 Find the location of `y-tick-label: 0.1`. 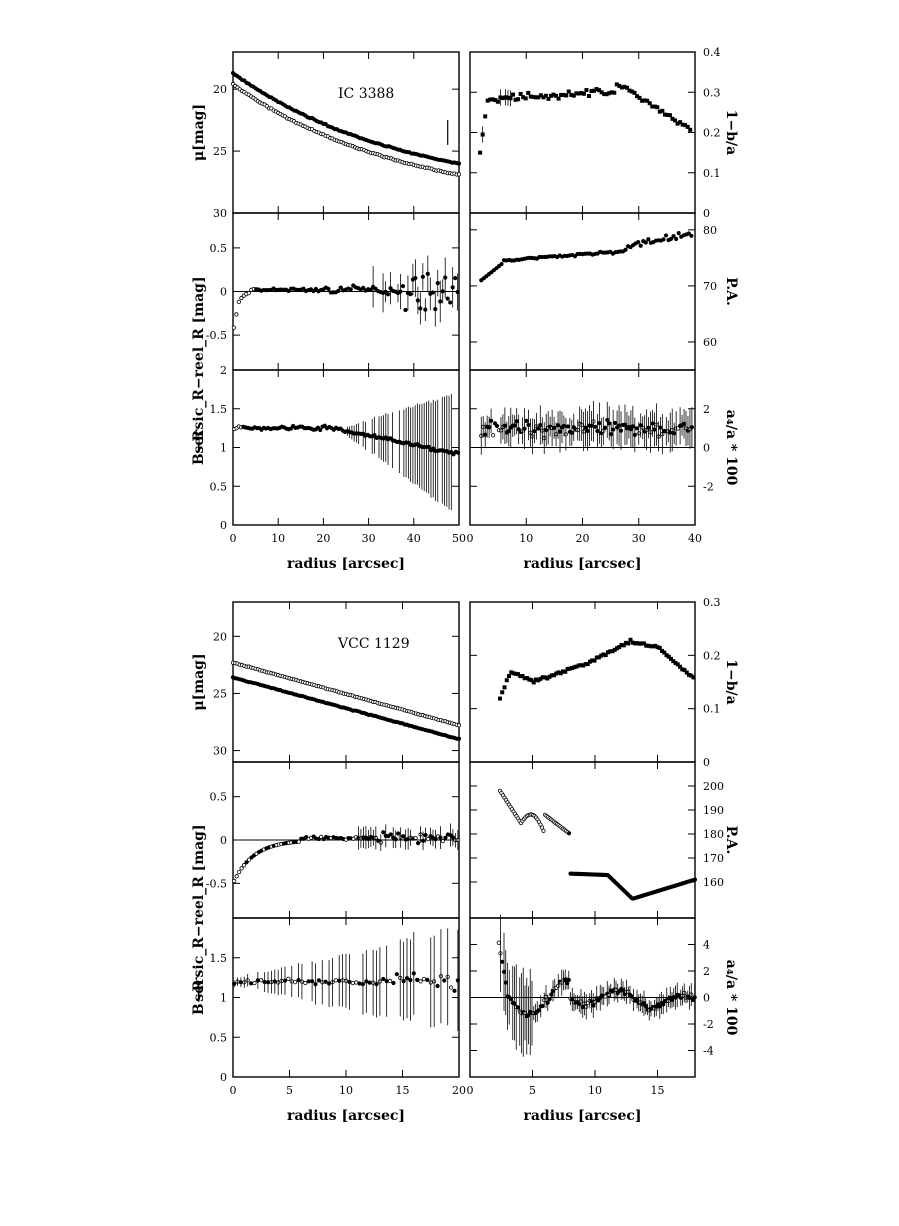

y-tick-label: 0.1 is located at coordinates (712, 709).